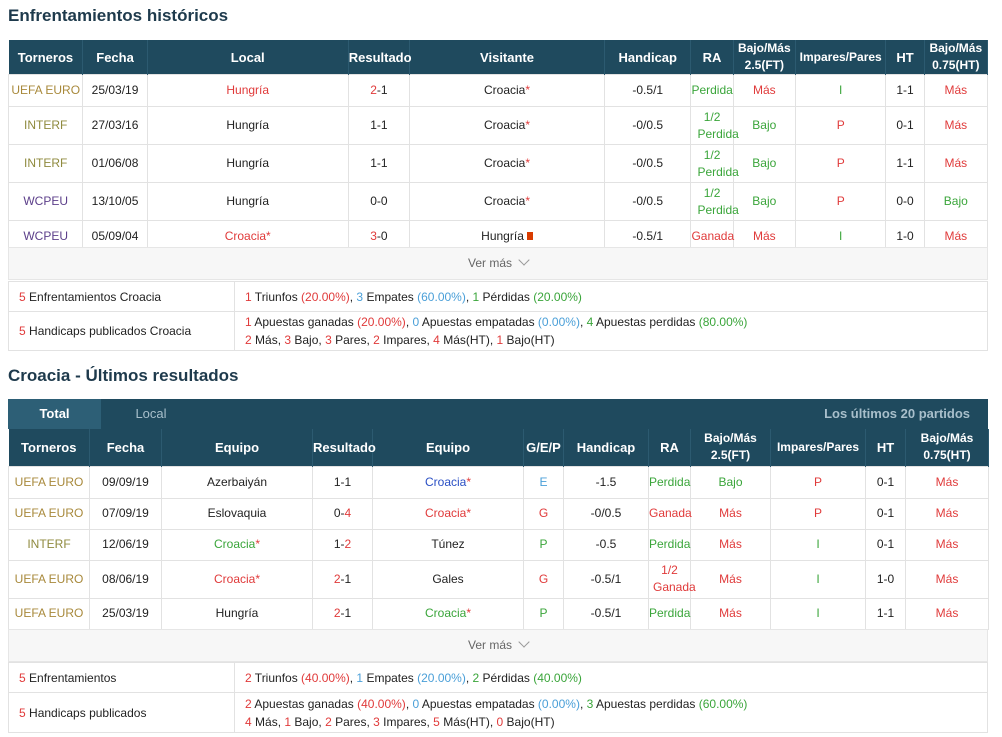  What do you see at coordinates (352, 340) in the screenshot?
I see `pares-label: Pares,` at bounding box center [352, 340].